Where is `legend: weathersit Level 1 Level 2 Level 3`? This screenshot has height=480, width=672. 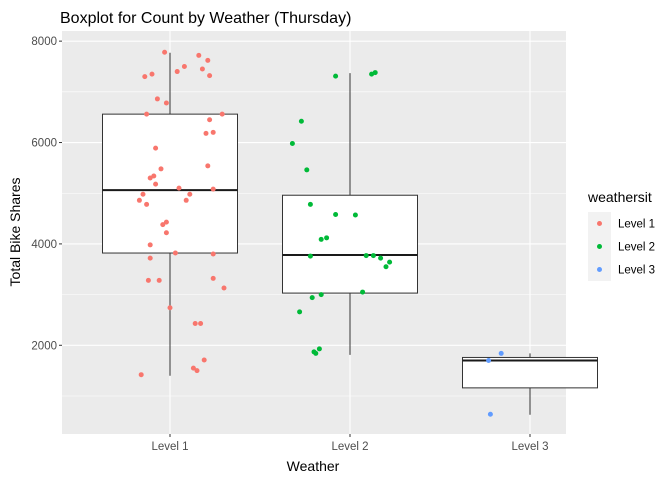 legend: weathersit Level 1 Level 2 Level 3 is located at coordinates (621, 235).